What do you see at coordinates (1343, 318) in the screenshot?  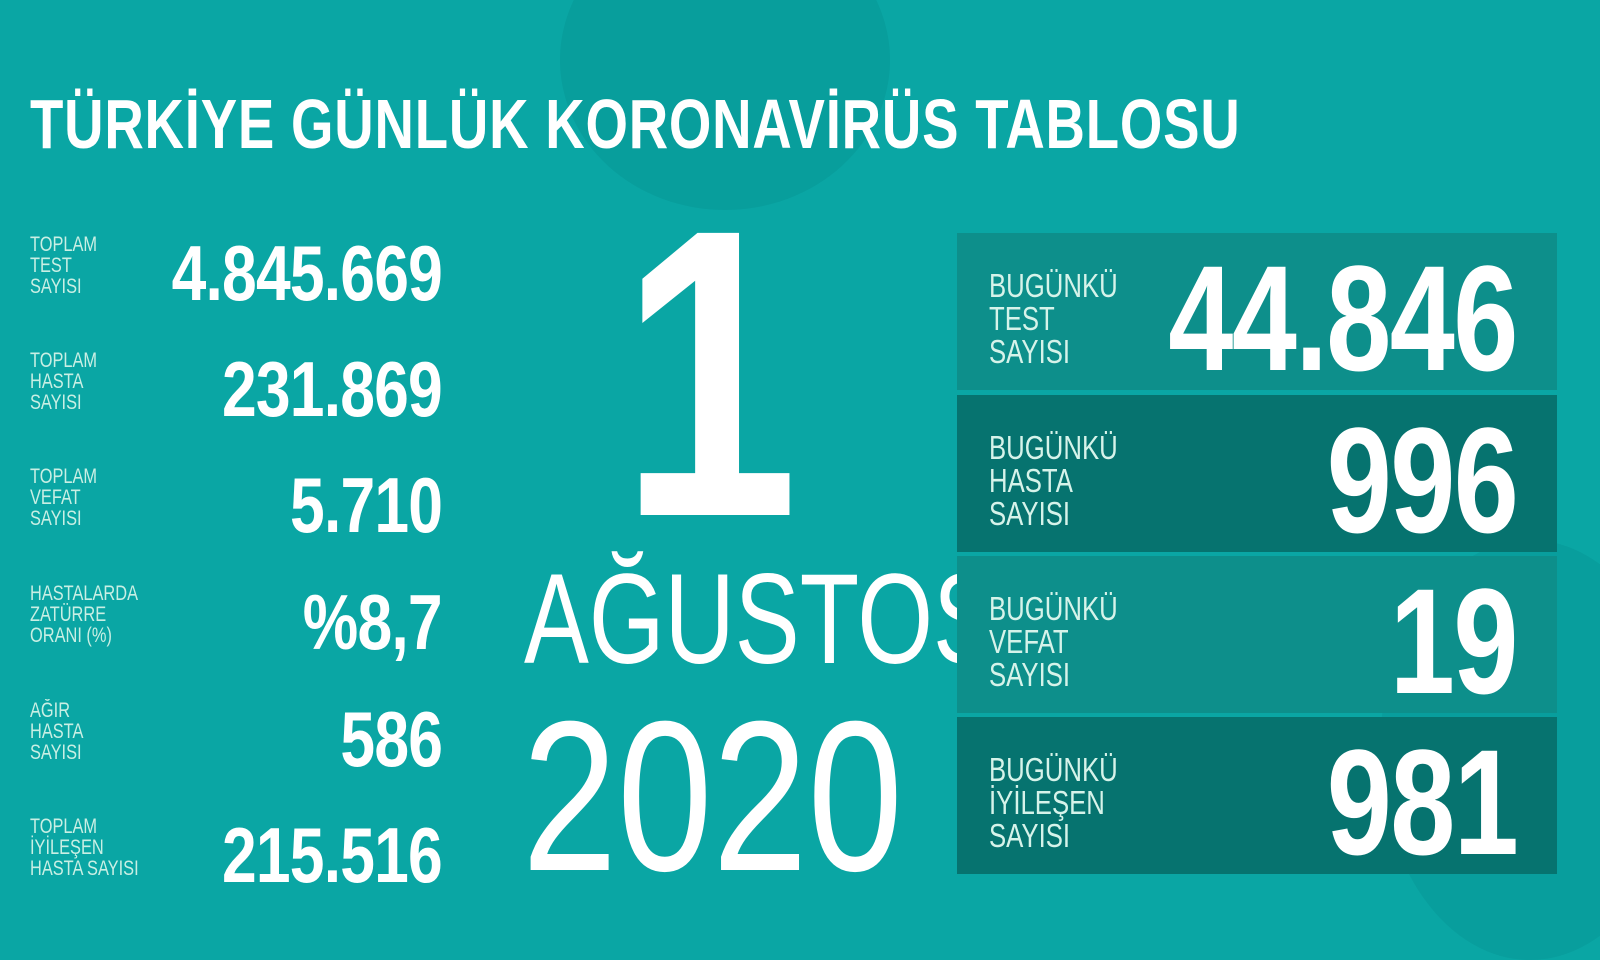 I see `panel-value: 44.846` at bounding box center [1343, 318].